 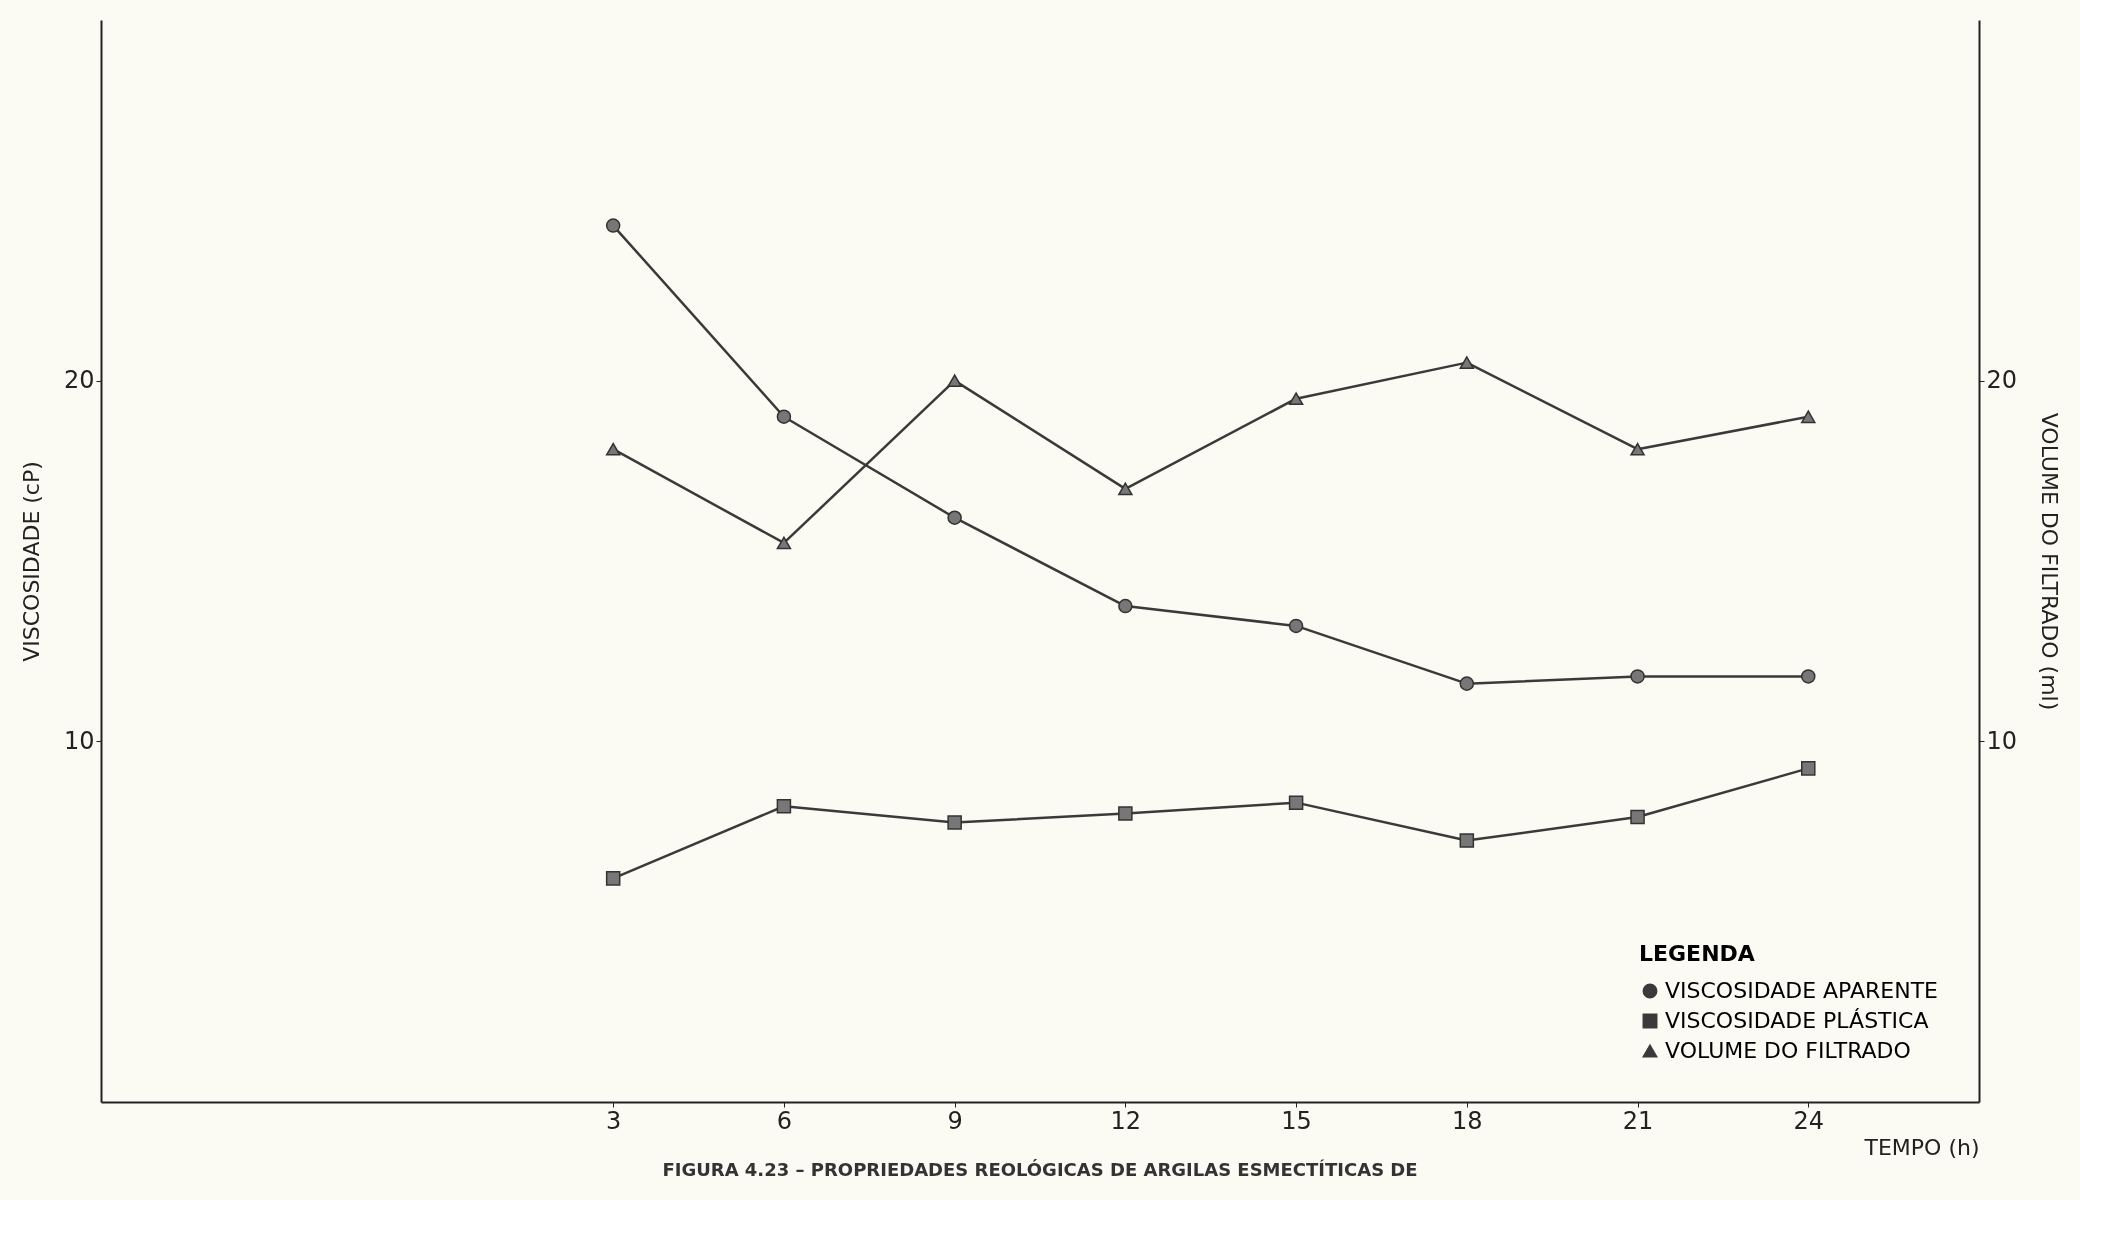 What do you see at coordinates (31, 561) in the screenshot?
I see `y-axis-title: VISCOSIDADE (cP)` at bounding box center [31, 561].